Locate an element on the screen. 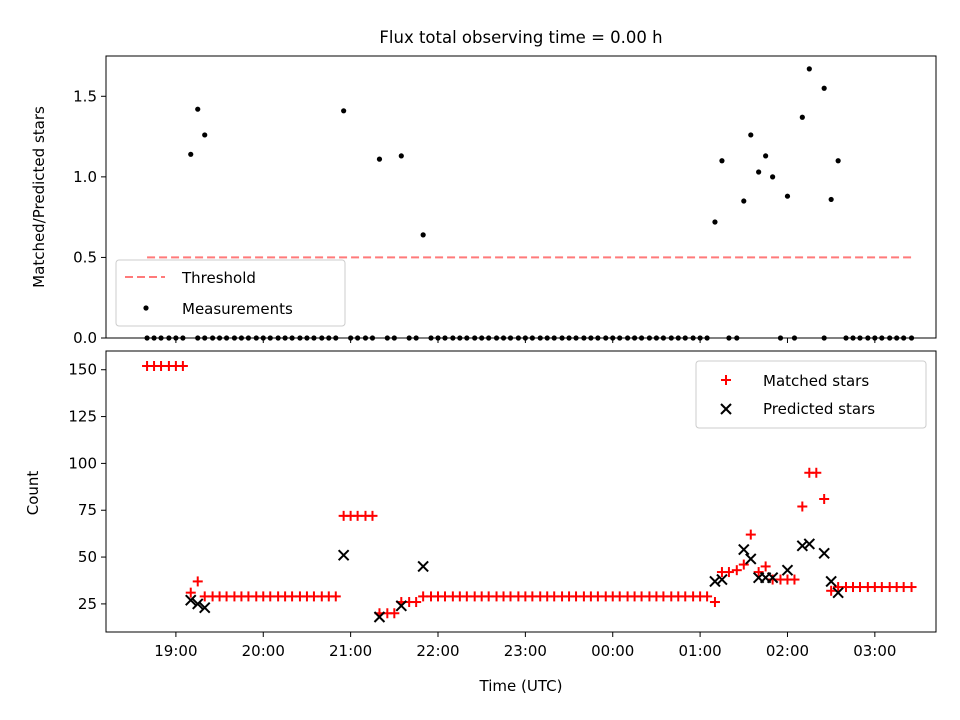 The height and width of the screenshot is (720, 960). count-legend: Matched stars Predicted stars is located at coordinates (811, 394).